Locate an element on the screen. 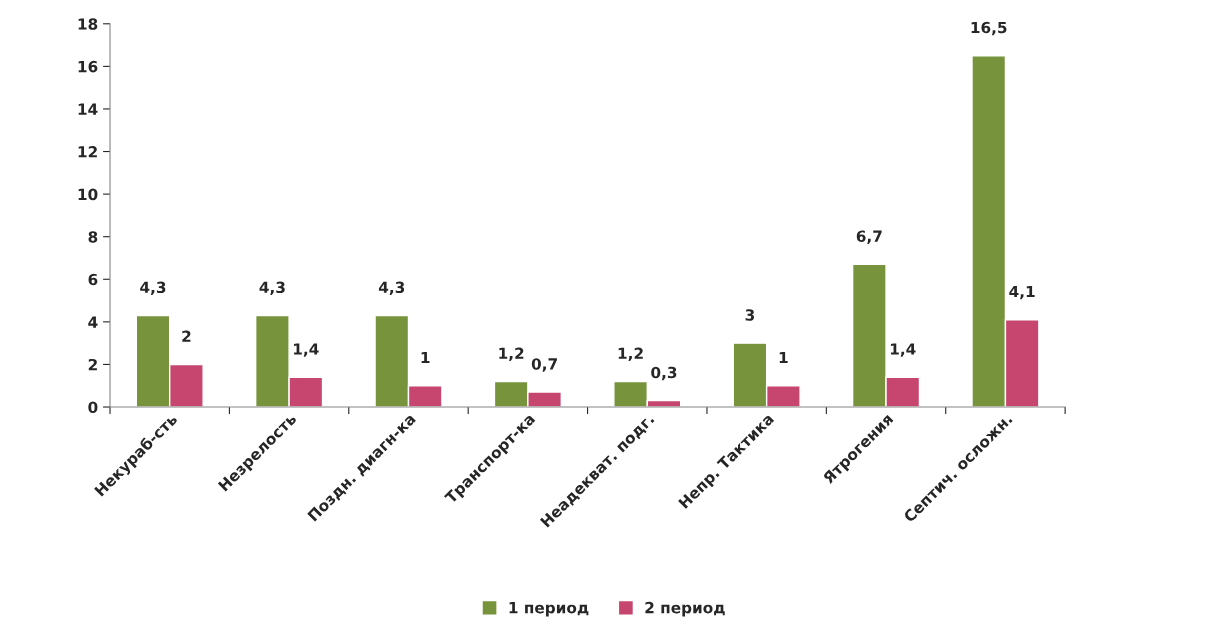 This screenshot has height=643, width=1209. legend-label: 2 период is located at coordinates (685, 609).